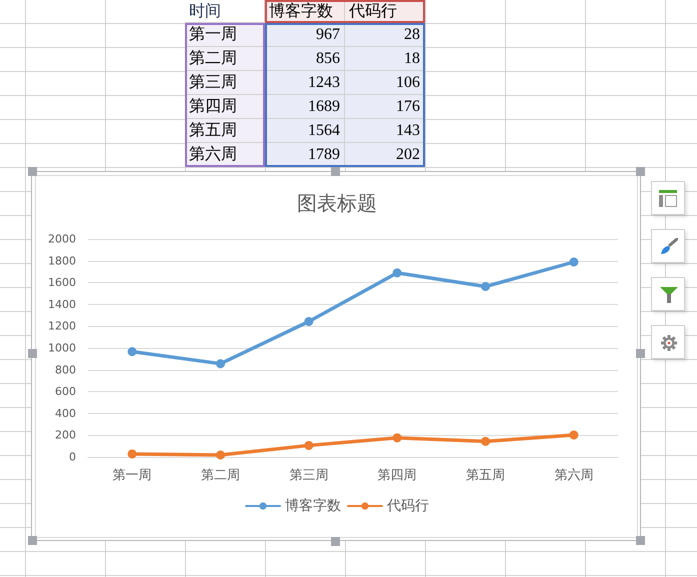 The image size is (697, 577). What do you see at coordinates (225, 131) in the screenshot?
I see `category-label: 第五周` at bounding box center [225, 131].